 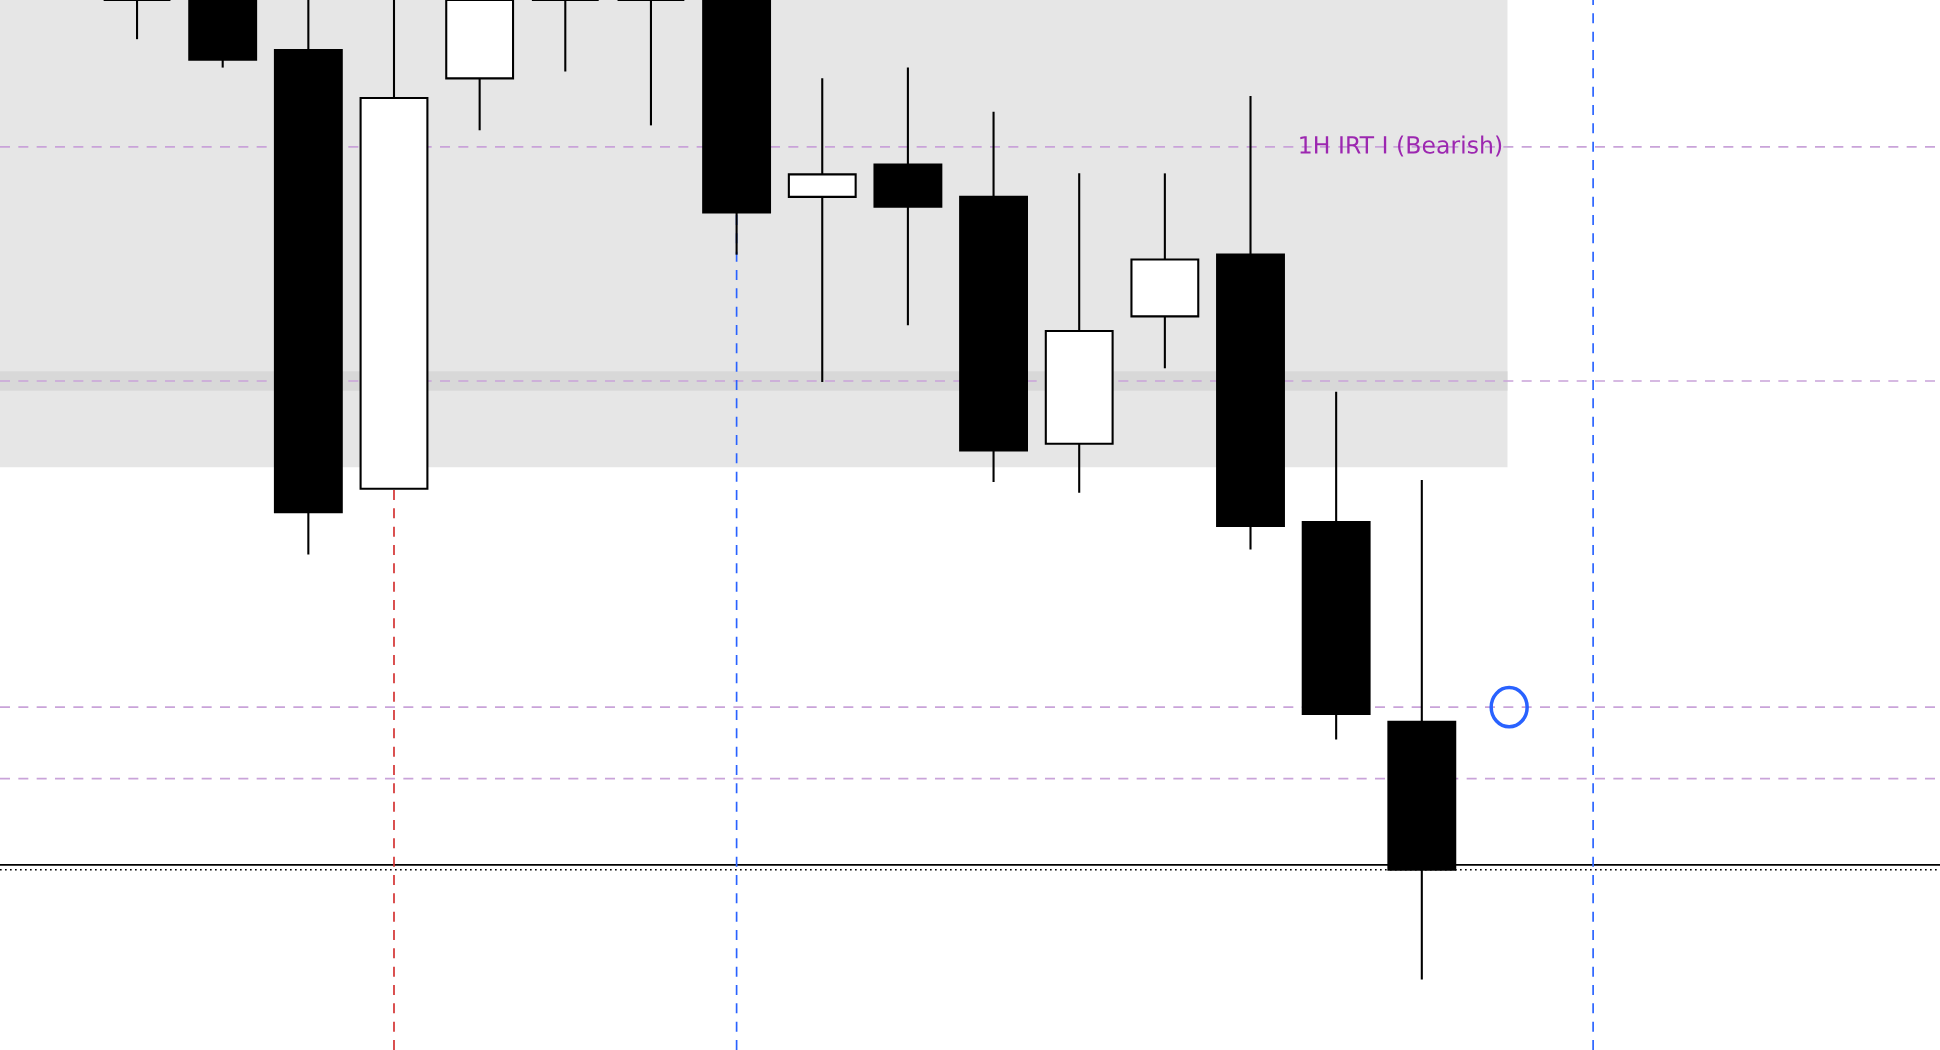 I want to click on ref-line-label: 1H IRT I (Bearish), so click(x=1401, y=146).